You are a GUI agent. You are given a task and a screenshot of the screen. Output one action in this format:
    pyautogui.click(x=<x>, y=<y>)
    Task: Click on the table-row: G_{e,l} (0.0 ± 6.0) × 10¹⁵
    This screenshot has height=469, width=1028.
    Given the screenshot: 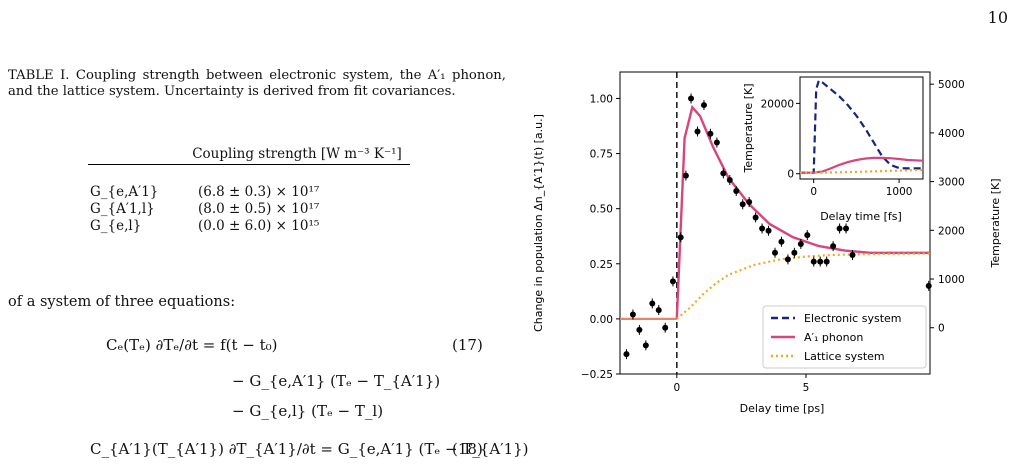 What is the action you would take?
    pyautogui.click(x=249, y=225)
    